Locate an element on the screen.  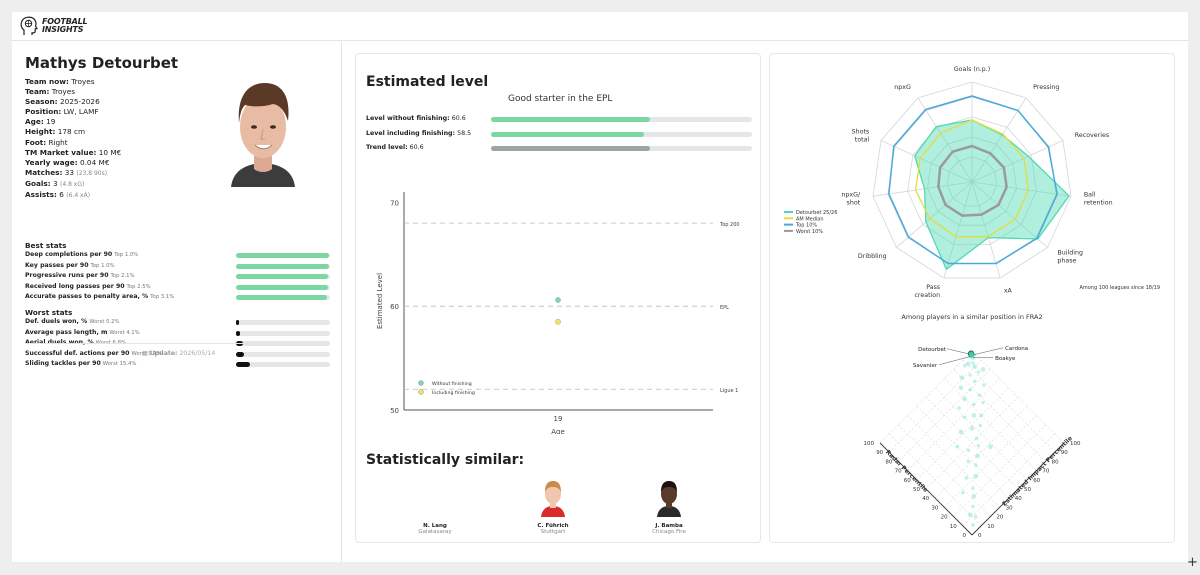
level-bar-track is located at coordinates (621, 148).